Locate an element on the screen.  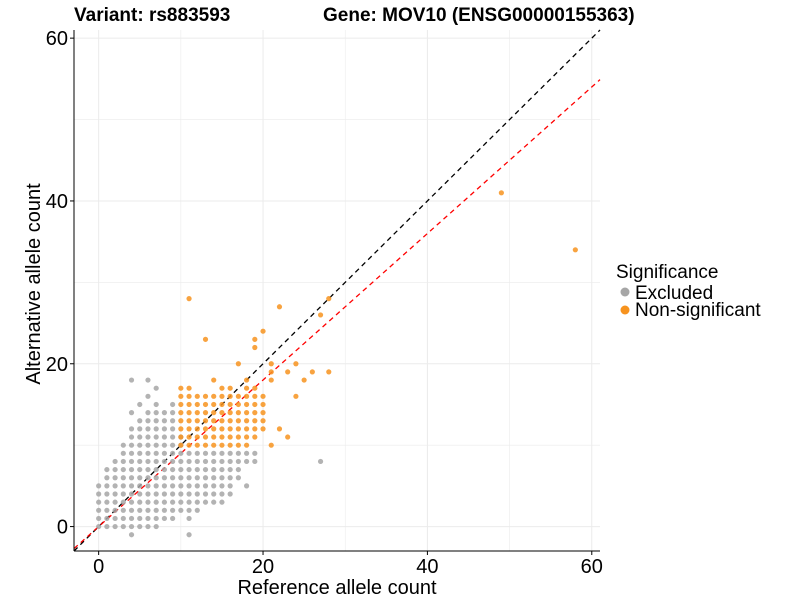
x-tick-label: 0 is located at coordinates (98, 567).